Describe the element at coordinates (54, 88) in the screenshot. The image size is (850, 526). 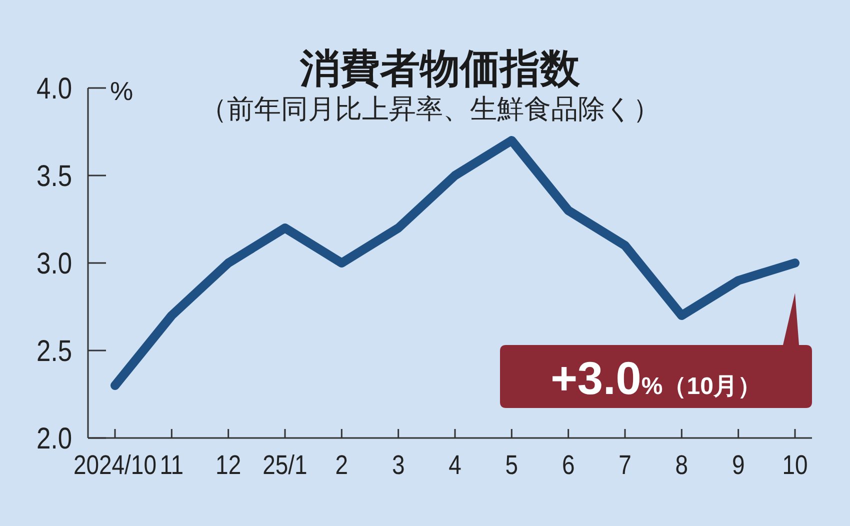
I see `y-tick-label: 4.0` at that location.